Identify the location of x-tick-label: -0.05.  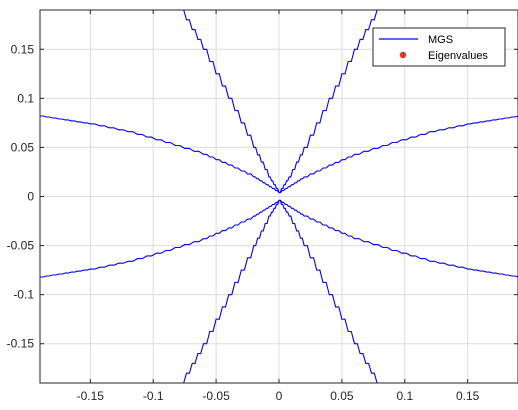
(216, 396).